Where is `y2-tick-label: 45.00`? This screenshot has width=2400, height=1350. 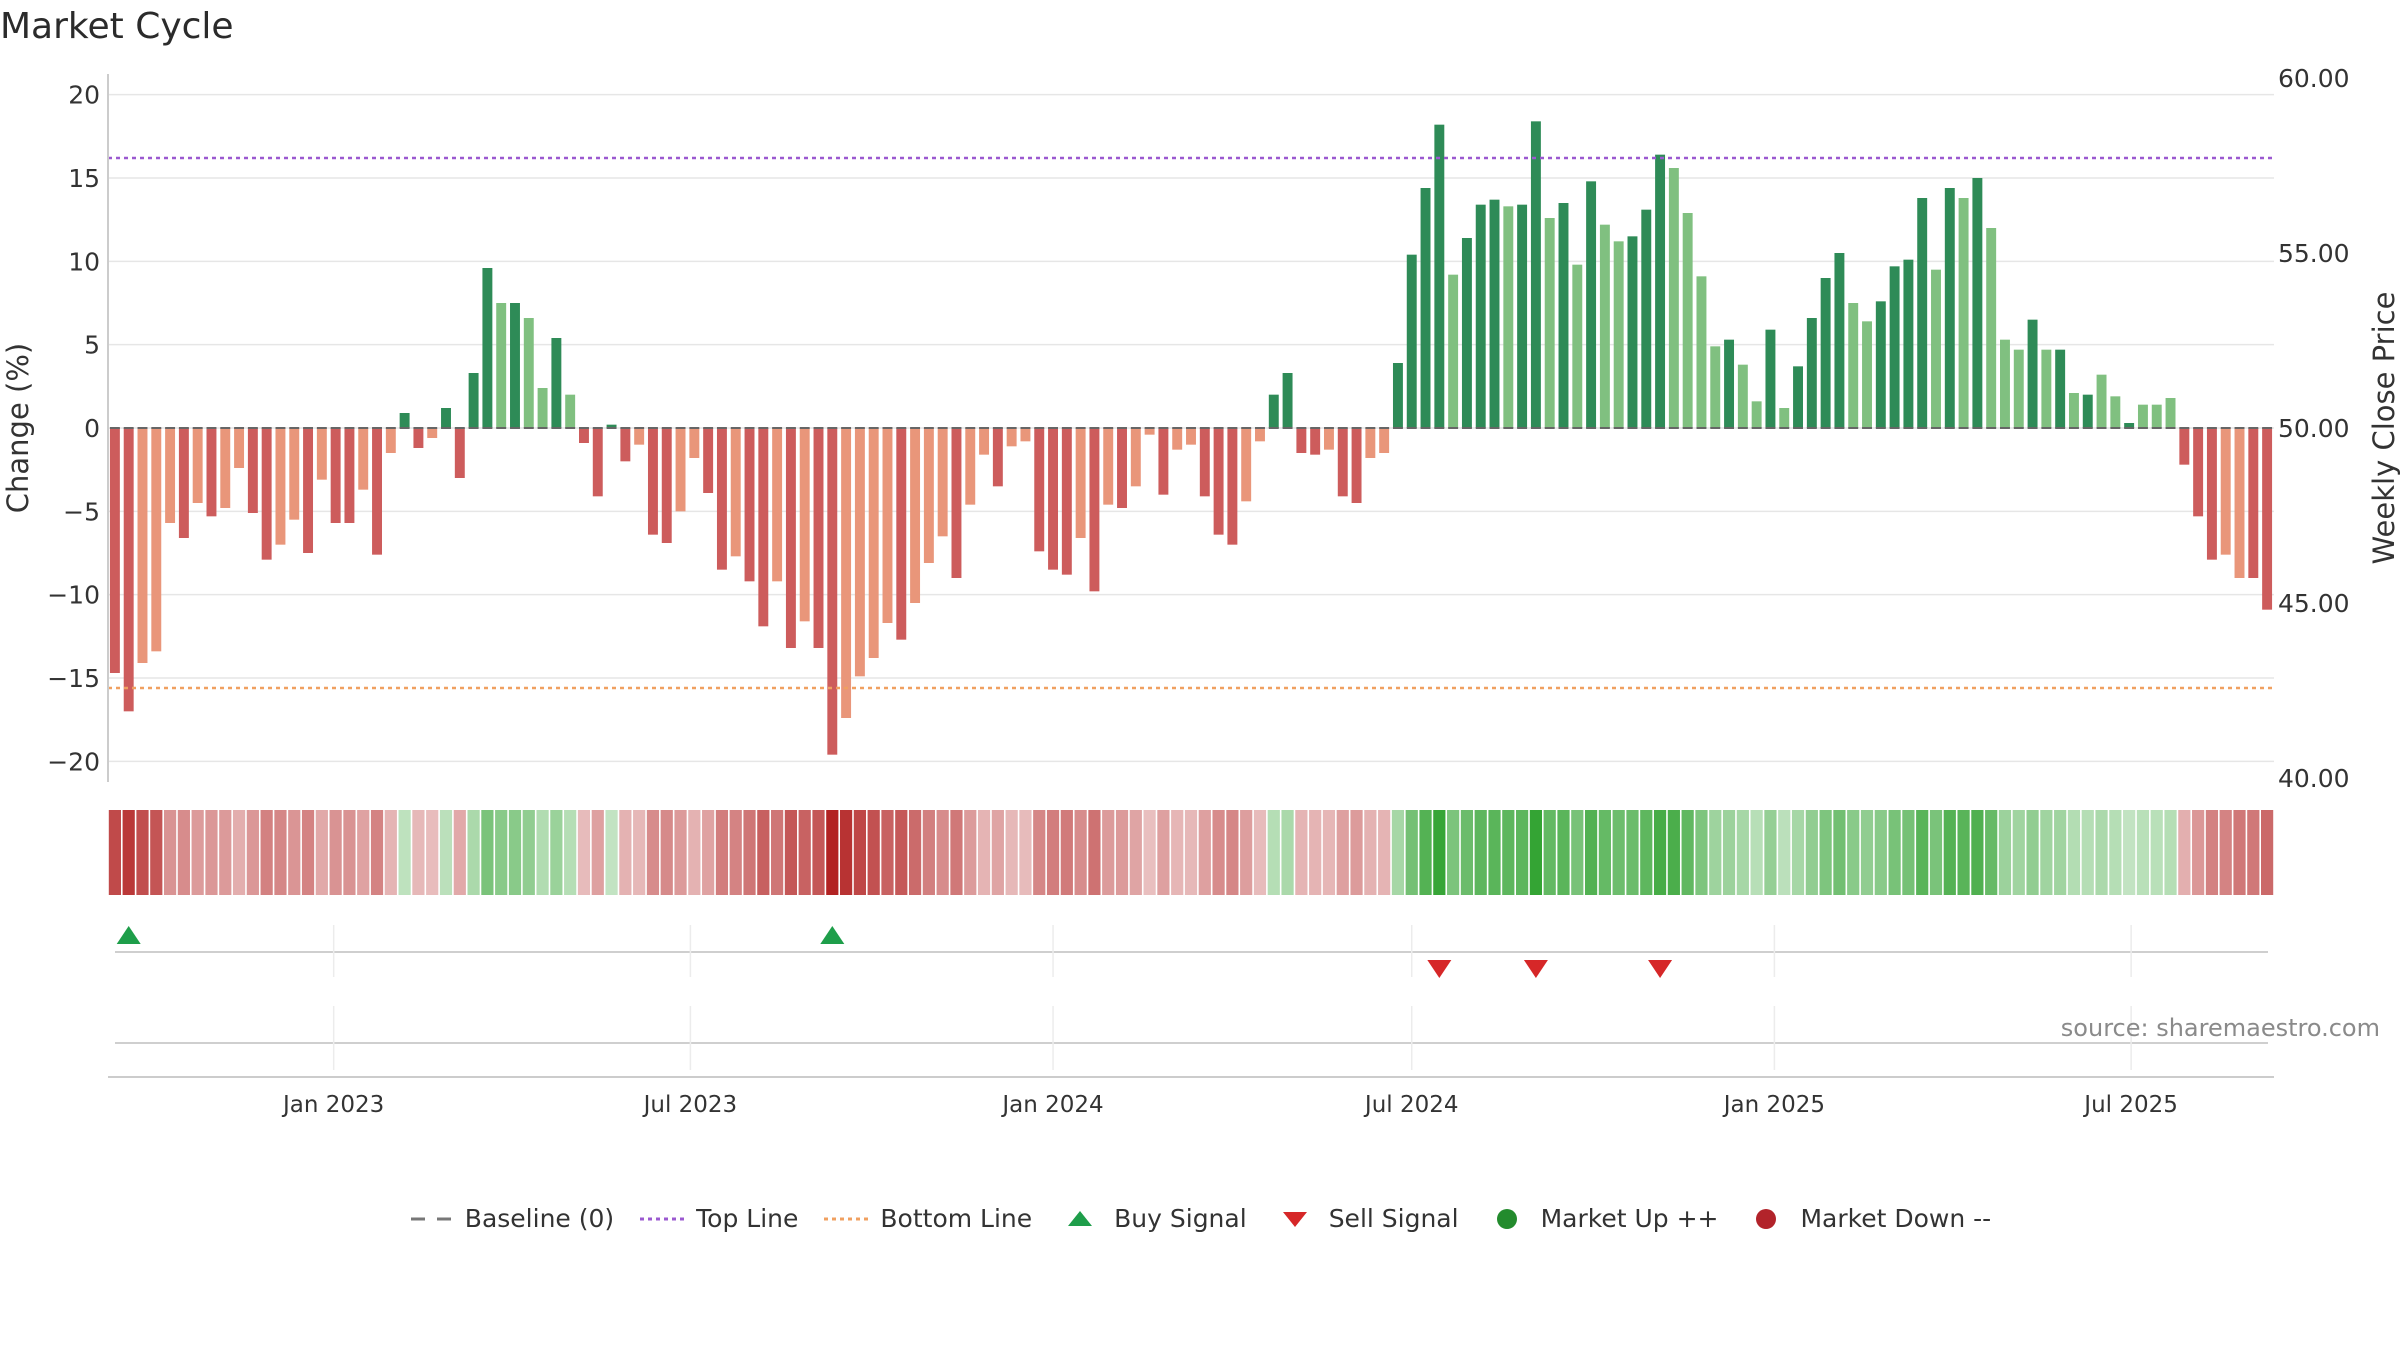 y2-tick-label: 45.00 is located at coordinates (2314, 603).